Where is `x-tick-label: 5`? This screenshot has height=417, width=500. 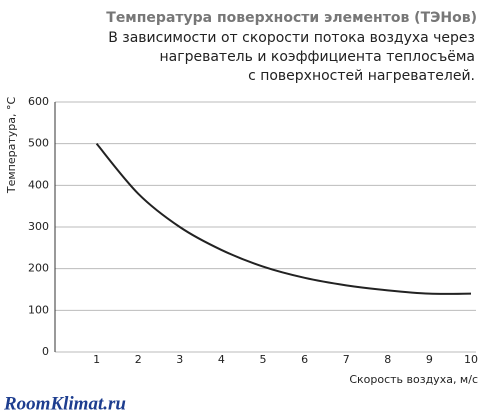
x-tick-label: 5 is located at coordinates (263, 359).